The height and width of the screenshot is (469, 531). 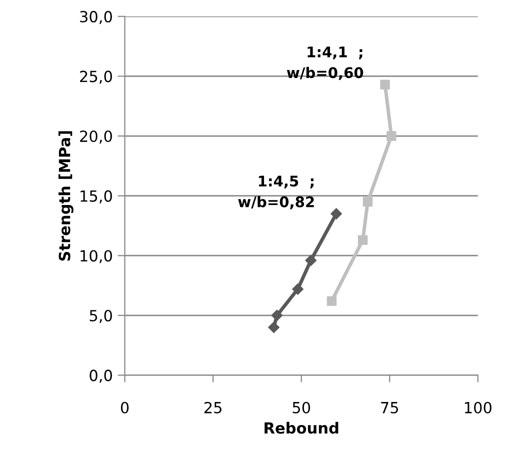 I want to click on x-tick-label: 75, so click(x=389, y=408).